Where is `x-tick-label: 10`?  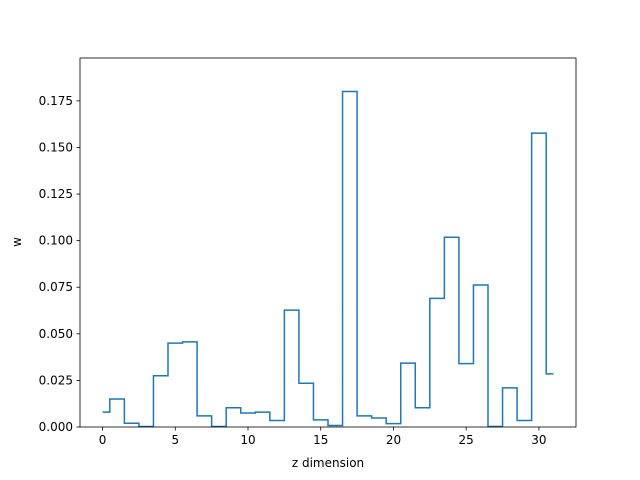
x-tick-label: 10 is located at coordinates (247, 440).